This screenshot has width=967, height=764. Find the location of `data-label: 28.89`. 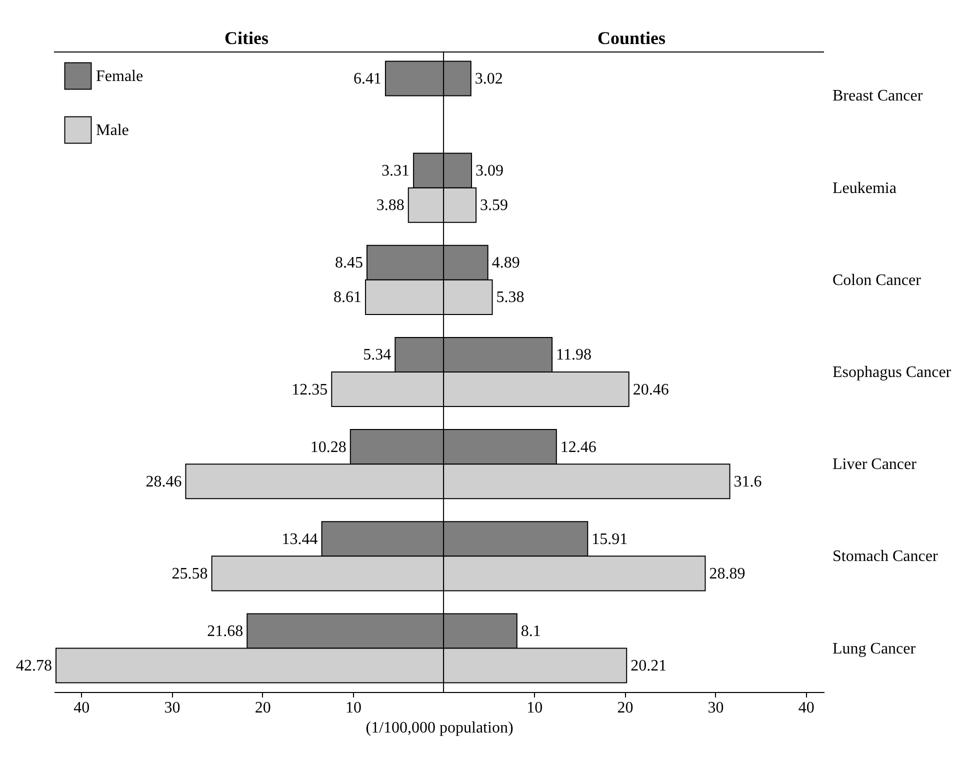

data-label: 28.89 is located at coordinates (727, 573).